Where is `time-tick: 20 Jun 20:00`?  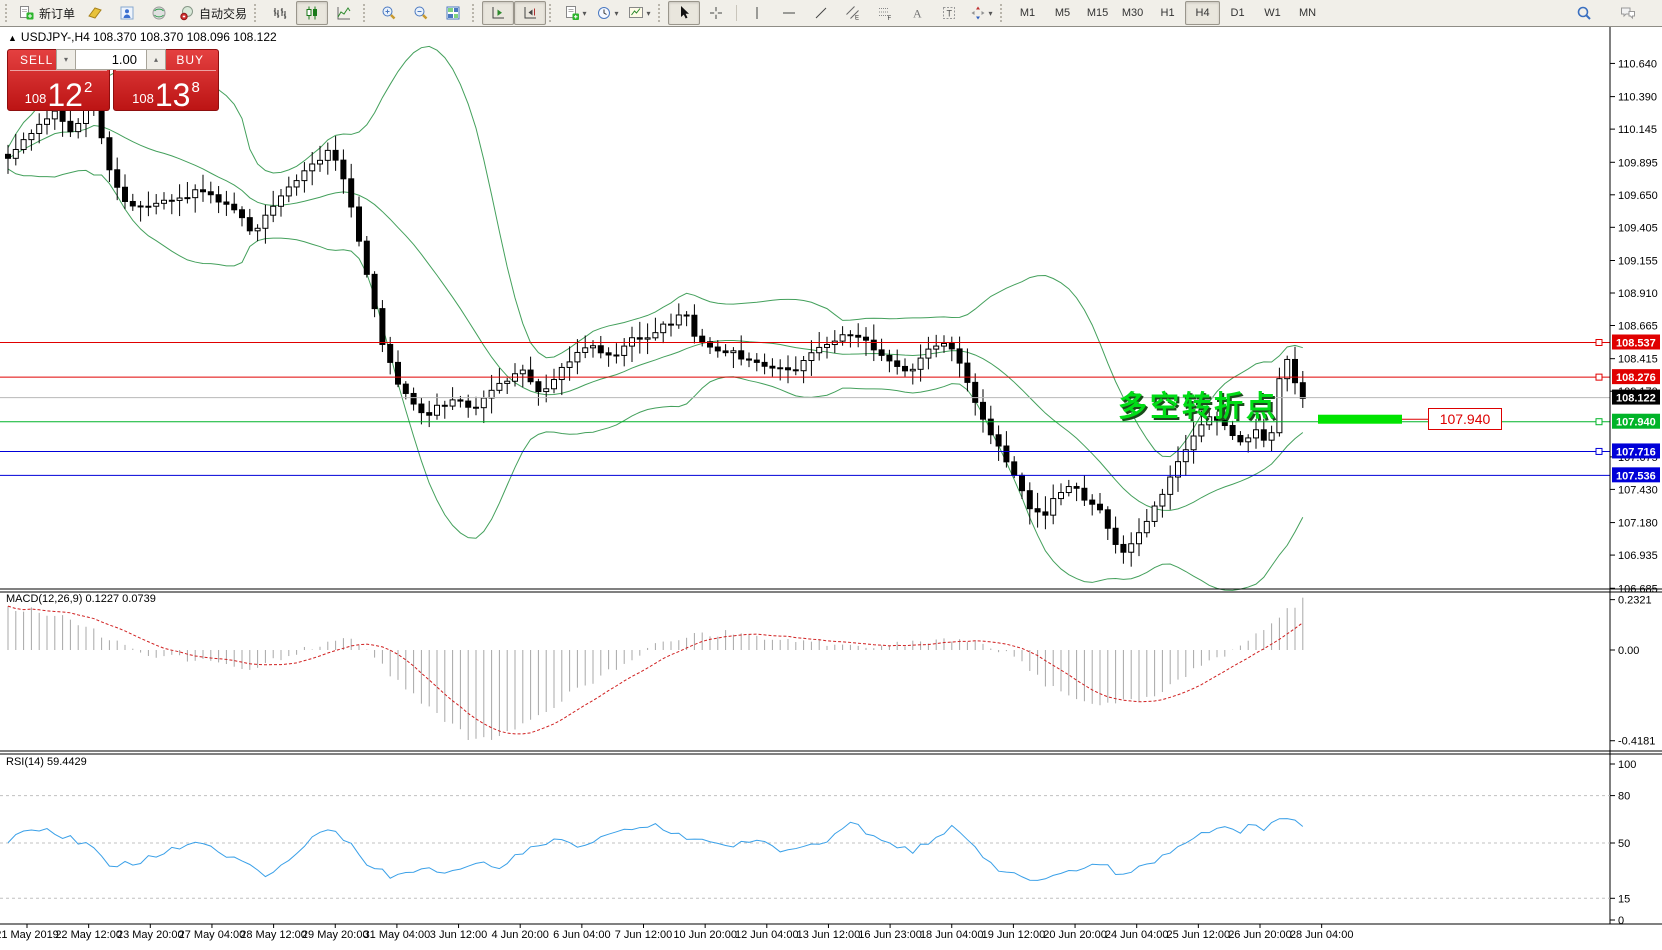
time-tick: 20 Jun 20:00 is located at coordinates (1075, 935).